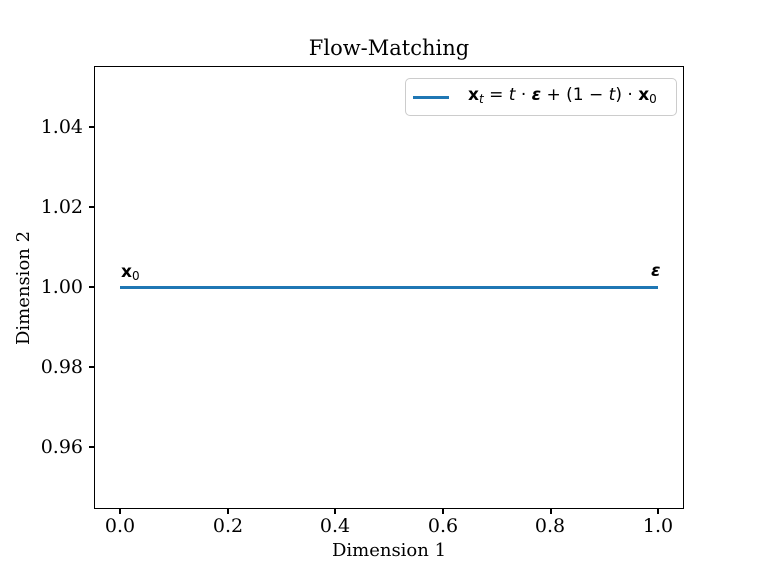 Image resolution: width=761 pixels, height=571 pixels. Describe the element at coordinates (61, 367) in the screenshot. I see `y-tick-label: 0.98` at that location.